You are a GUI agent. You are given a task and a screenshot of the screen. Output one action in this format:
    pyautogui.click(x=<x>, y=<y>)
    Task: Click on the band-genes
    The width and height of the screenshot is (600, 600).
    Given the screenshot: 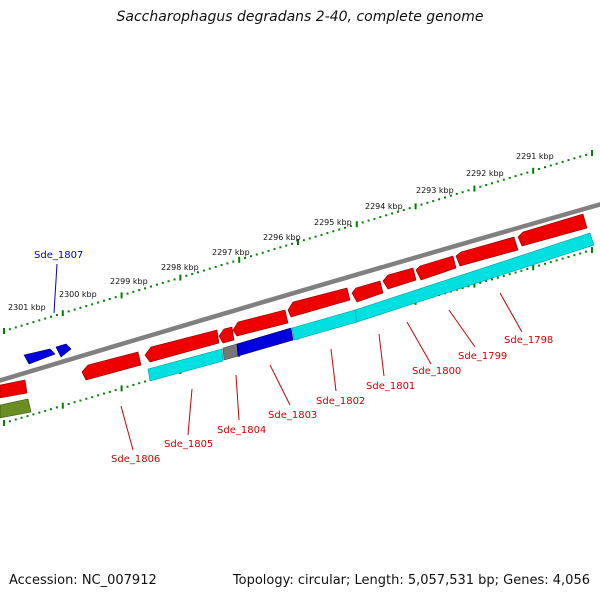 What is the action you would take?
    pyautogui.click(x=258, y=344)
    